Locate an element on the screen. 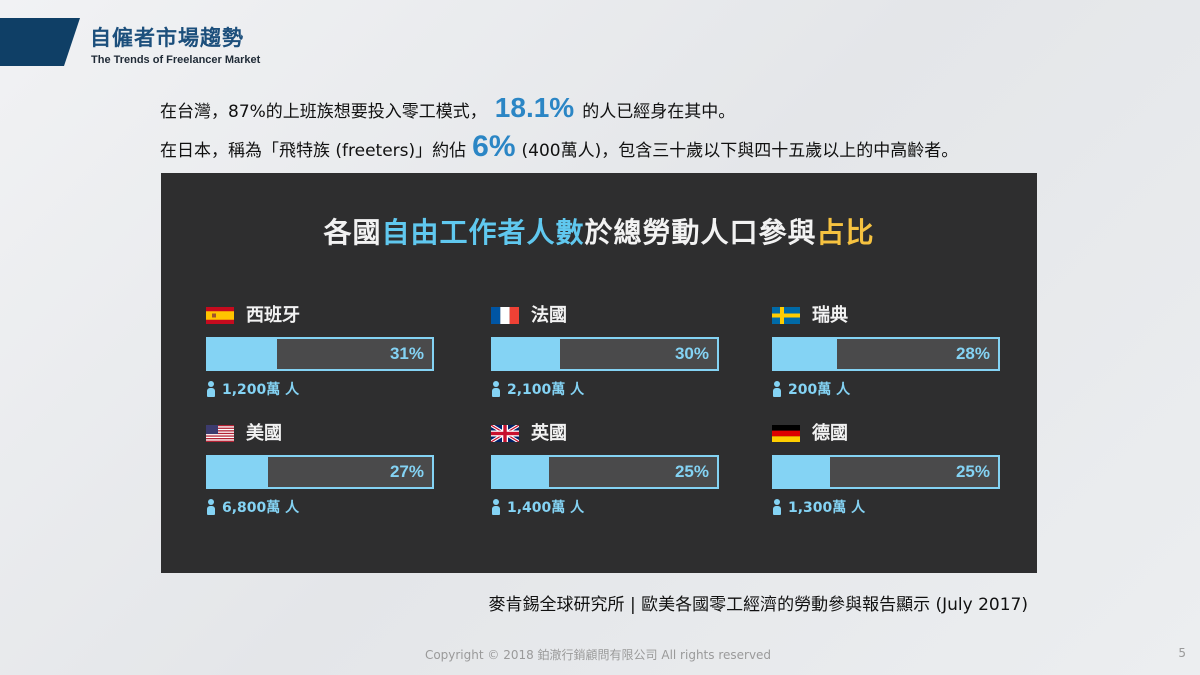 Image resolution: width=1200 pixels, height=675 pixels. japan-highlight: 6% is located at coordinates (494, 146).